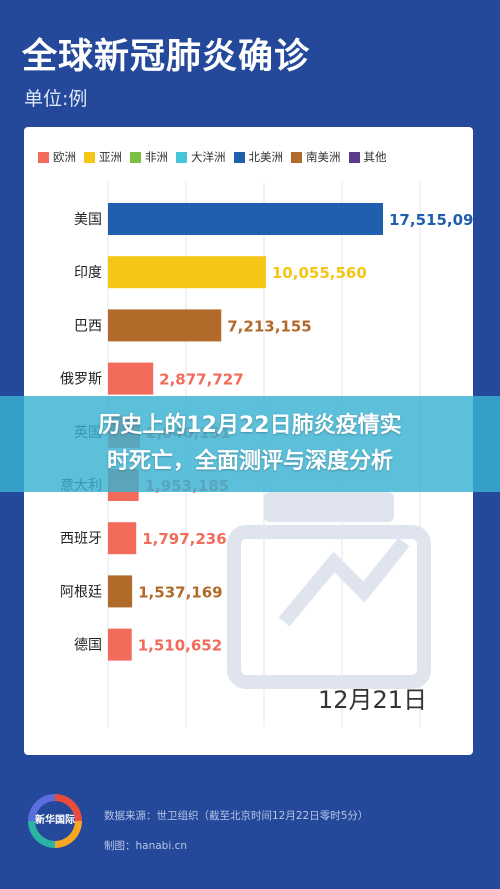 The height and width of the screenshot is (889, 500). What do you see at coordinates (110, 157) in the screenshot?
I see `legend-label: 亚洲` at bounding box center [110, 157].